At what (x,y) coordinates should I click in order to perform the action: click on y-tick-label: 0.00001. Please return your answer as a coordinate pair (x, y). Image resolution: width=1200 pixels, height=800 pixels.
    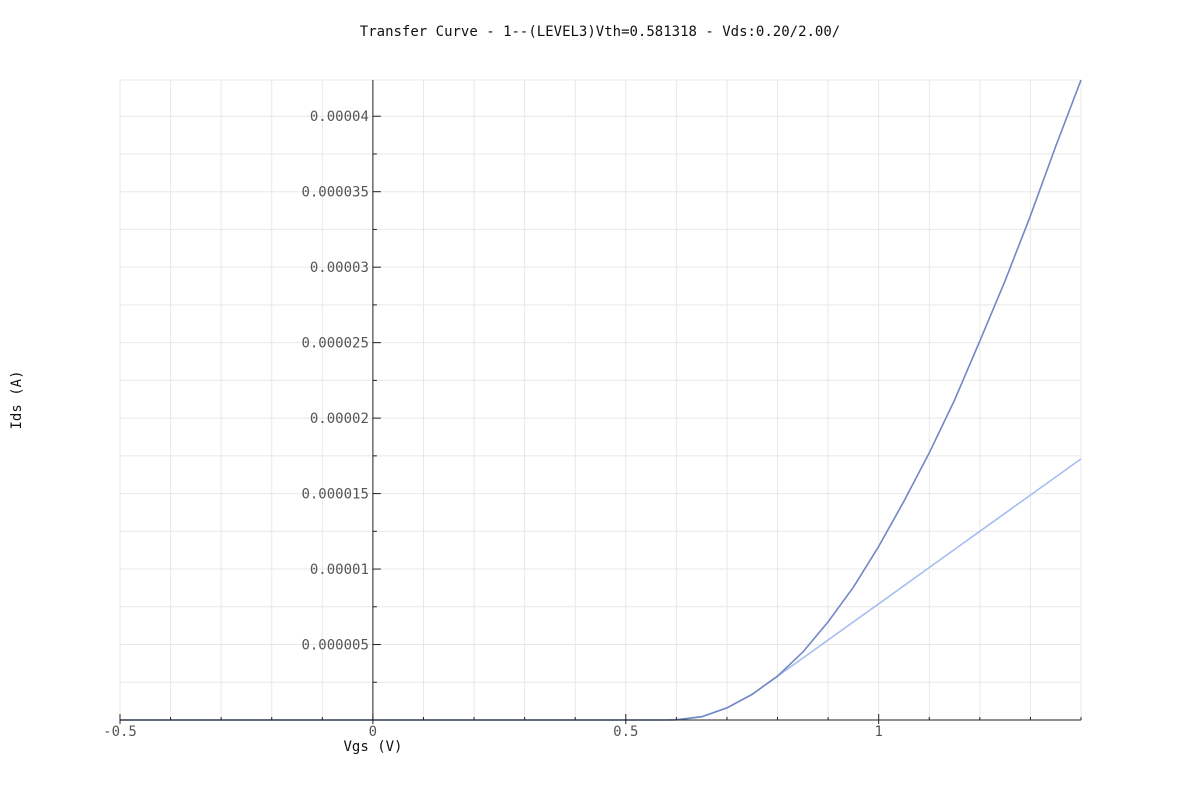
    Looking at the image, I should click on (339, 570).